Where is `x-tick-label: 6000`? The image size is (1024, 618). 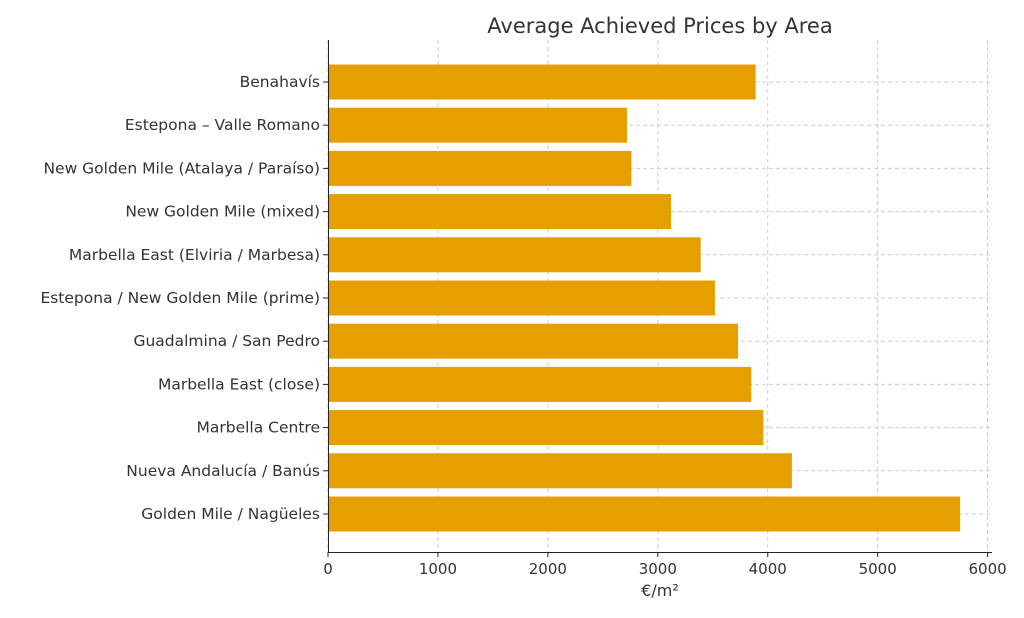 x-tick-label: 6000 is located at coordinates (988, 569).